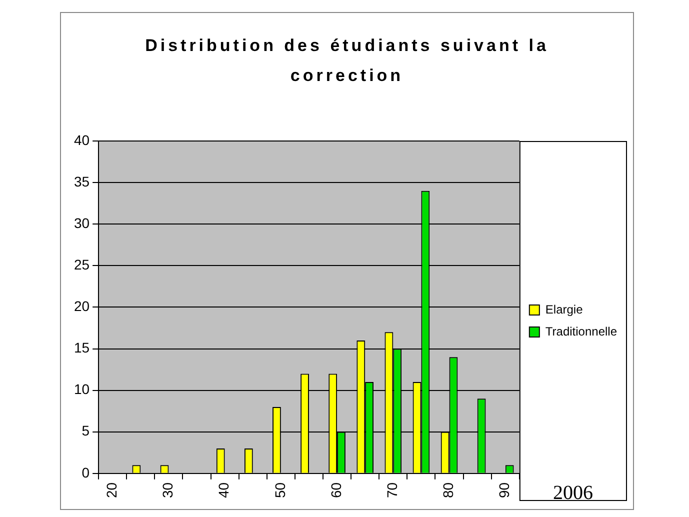 This screenshot has width=689, height=517. I want to click on y-tick-label: 15, so click(82, 348).